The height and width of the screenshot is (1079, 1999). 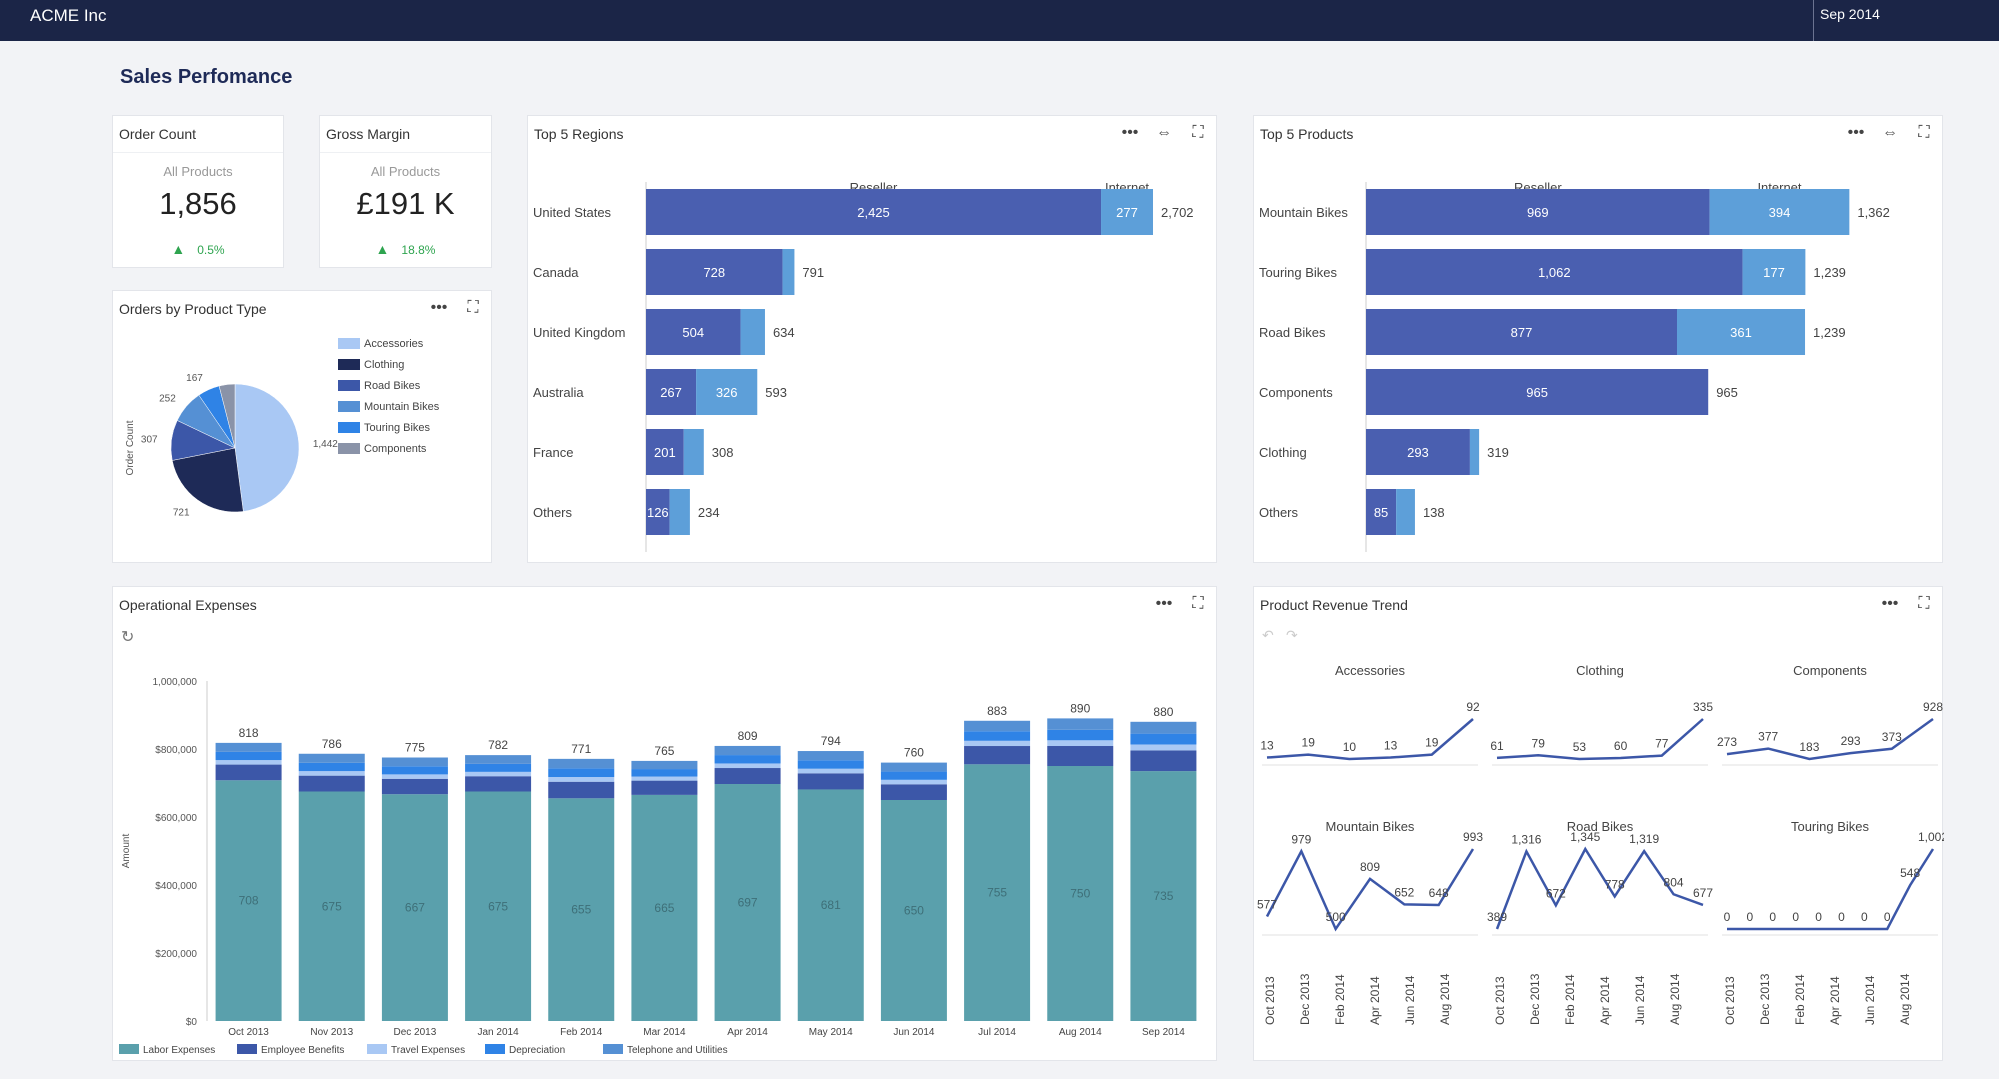 I want to click on legend-item: Components, so click(x=388, y=448).